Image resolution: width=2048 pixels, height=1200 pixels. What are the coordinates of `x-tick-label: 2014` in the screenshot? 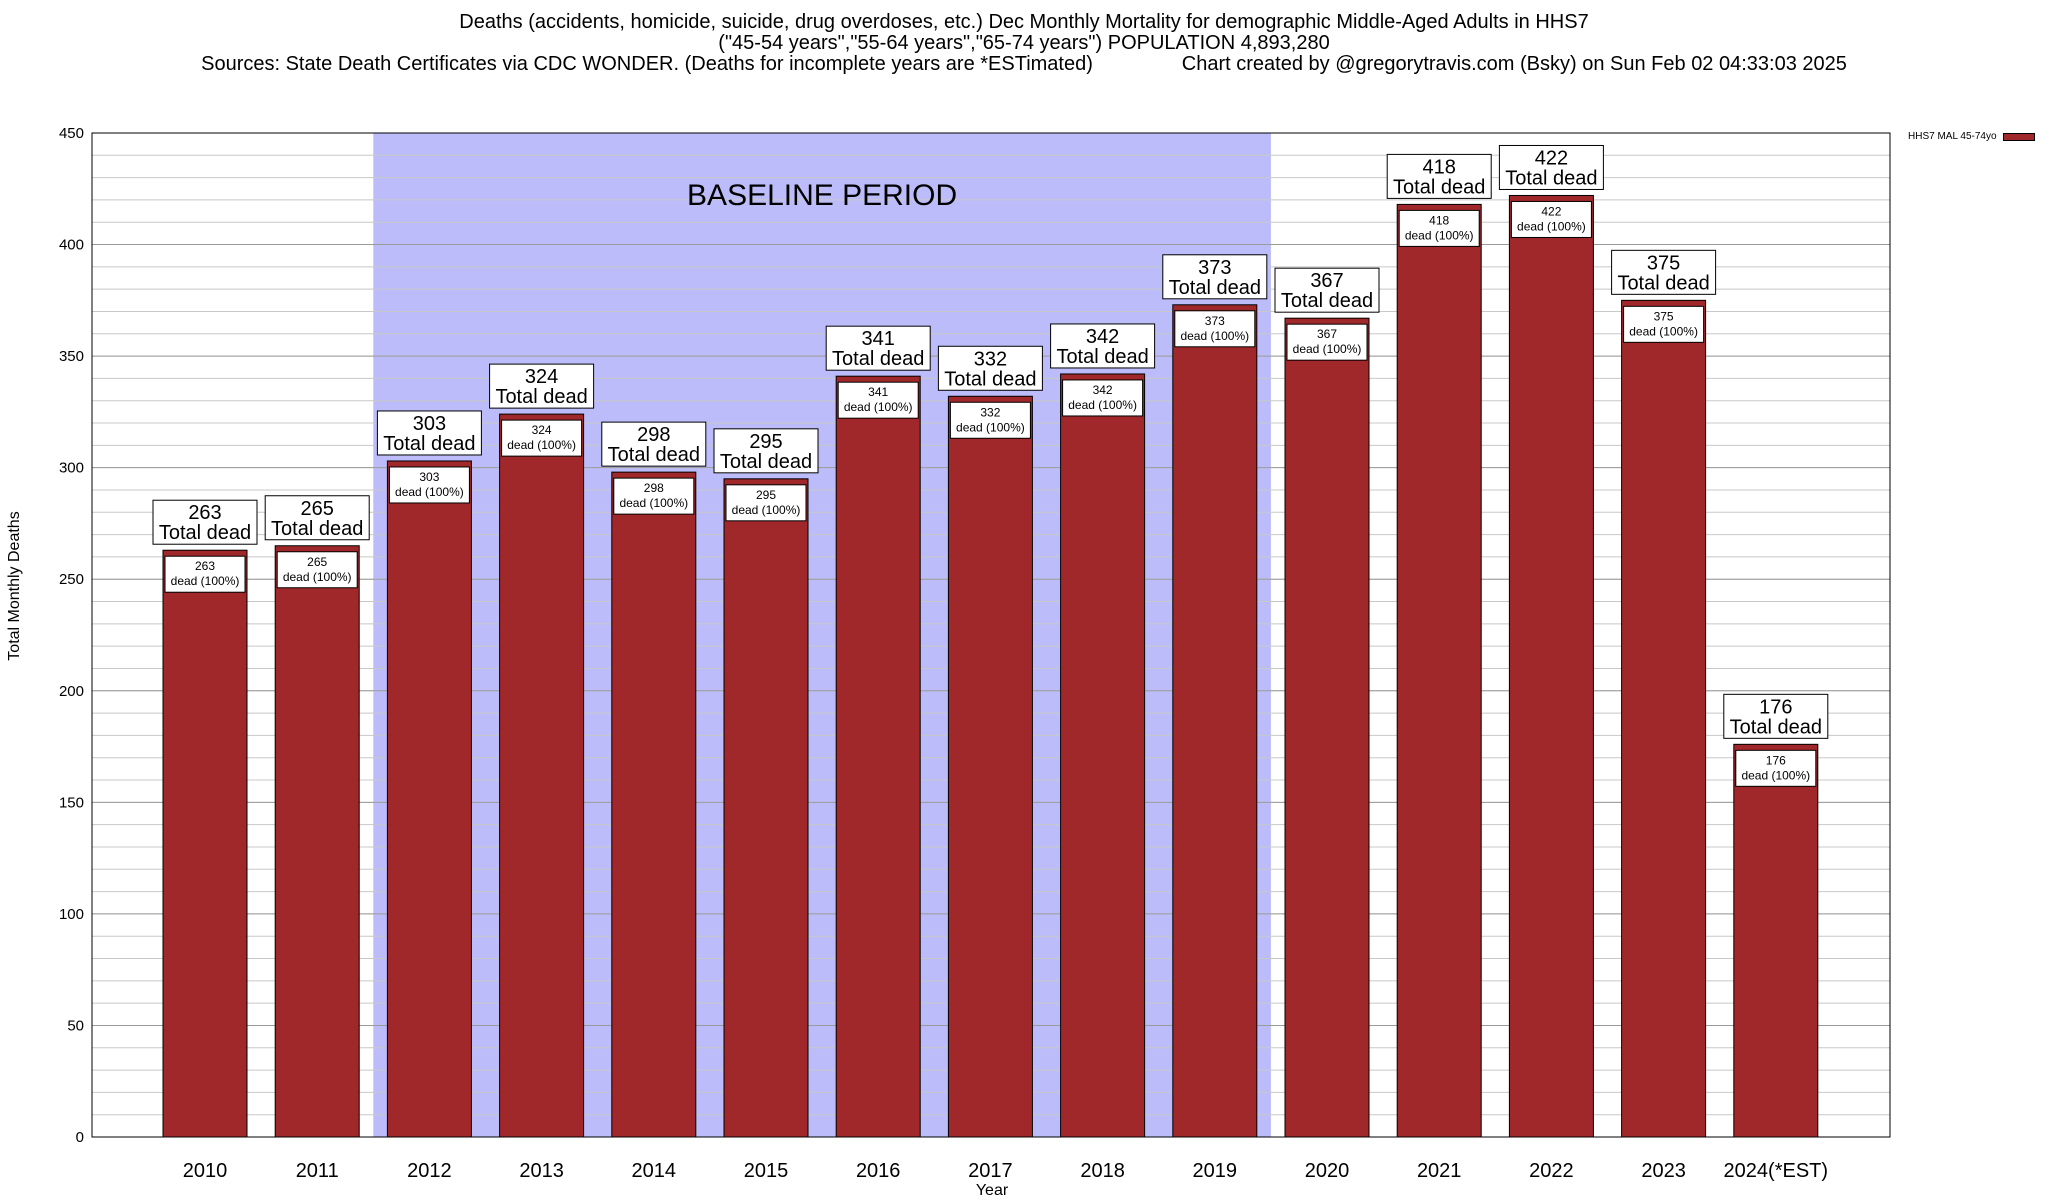 It's located at (654, 1171).